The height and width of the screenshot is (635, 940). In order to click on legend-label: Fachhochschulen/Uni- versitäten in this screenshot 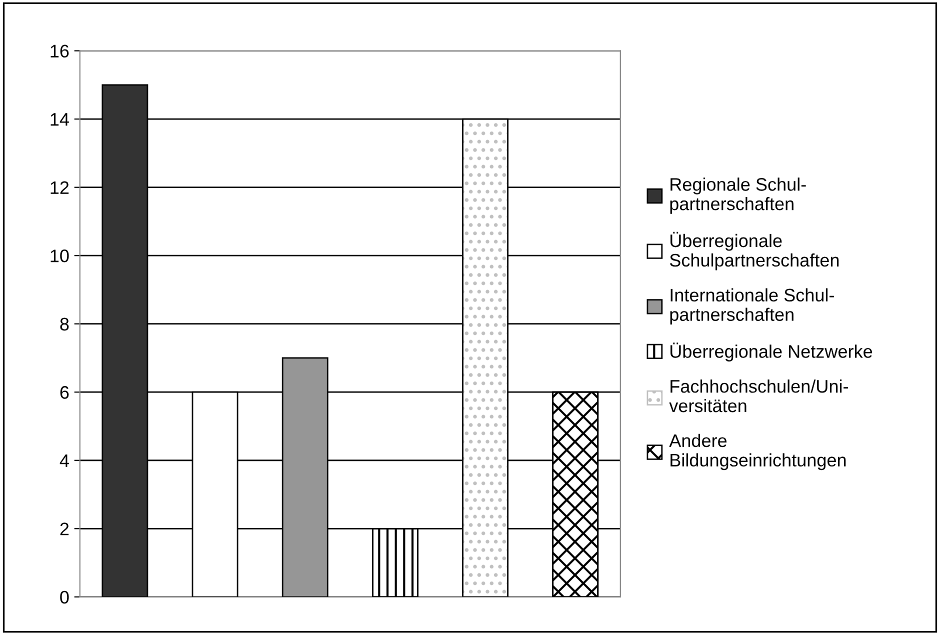, I will do `click(758, 396)`.